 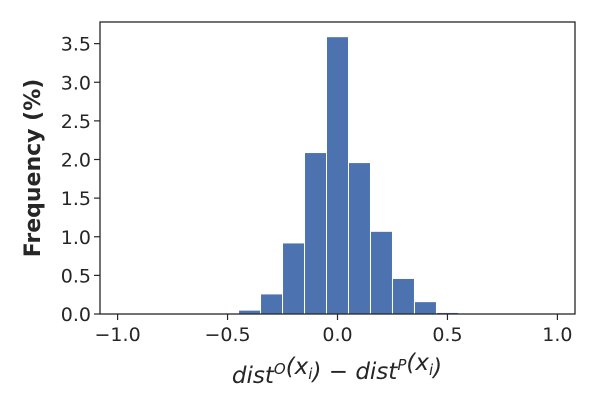 What do you see at coordinates (76, 315) in the screenshot?
I see `y-tick-label: 0.0` at bounding box center [76, 315].